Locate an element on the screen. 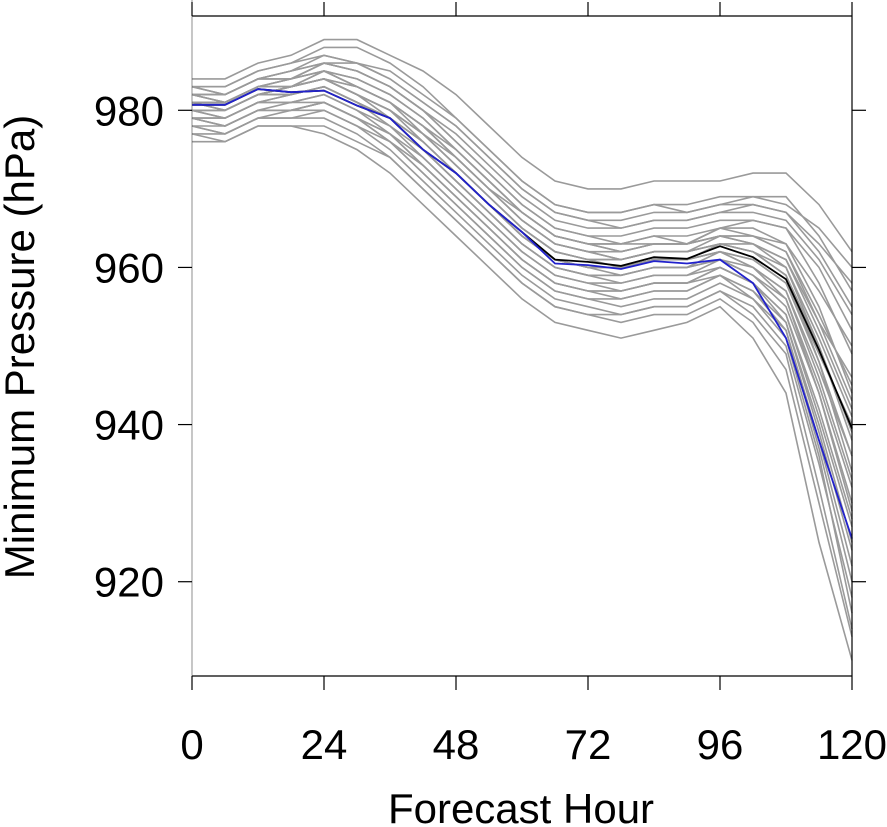  x-tick-label: 96 is located at coordinates (720, 744).